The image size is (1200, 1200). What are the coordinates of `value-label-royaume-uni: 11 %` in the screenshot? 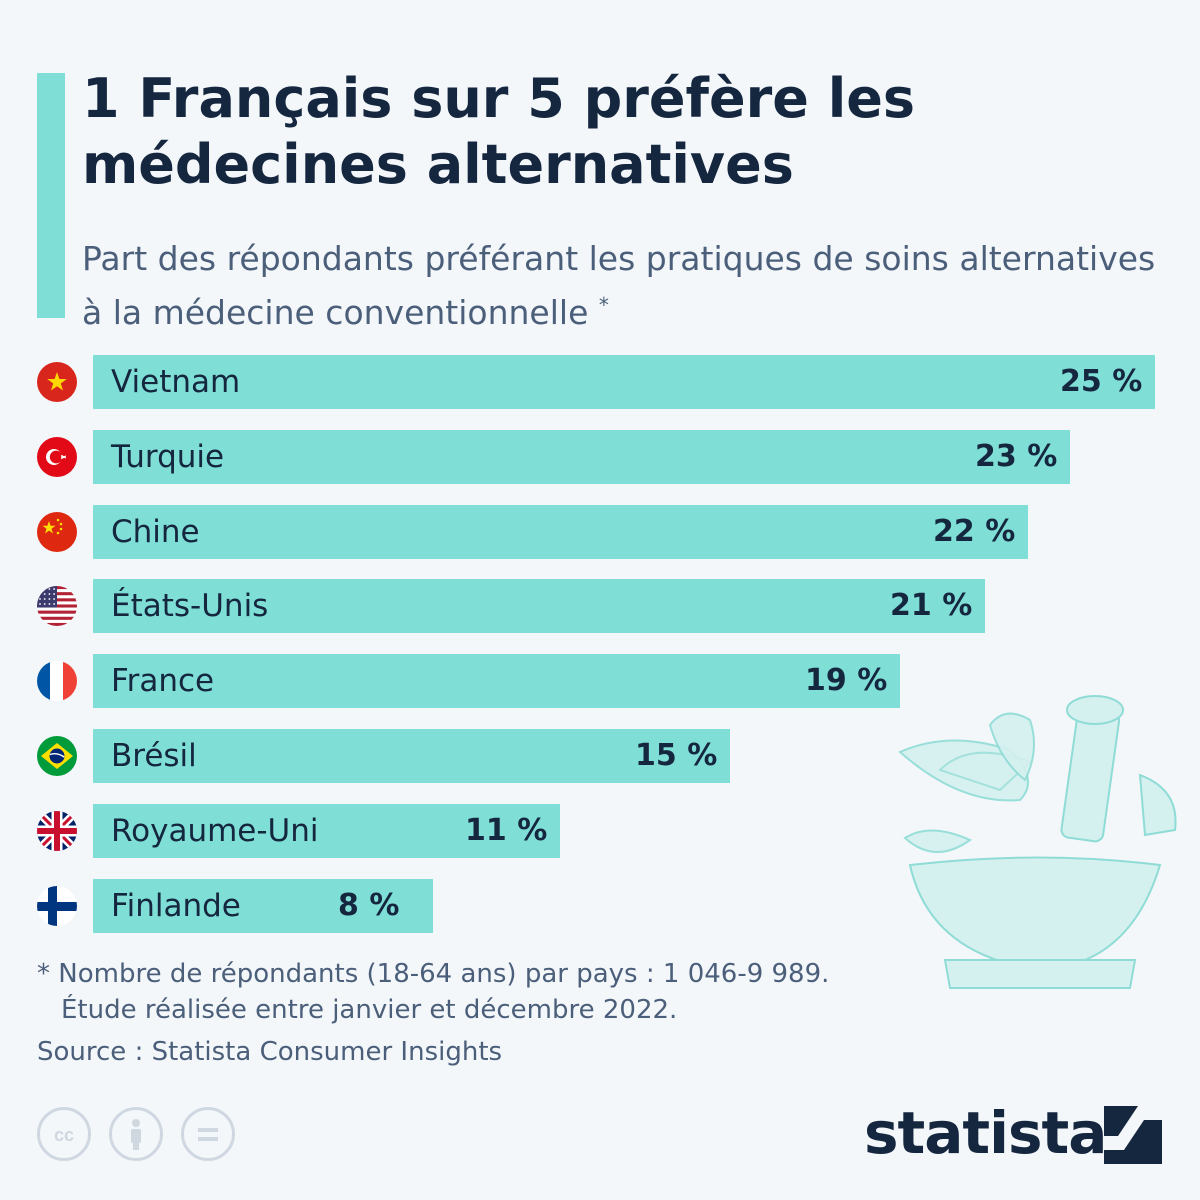 It's located at (506, 830).